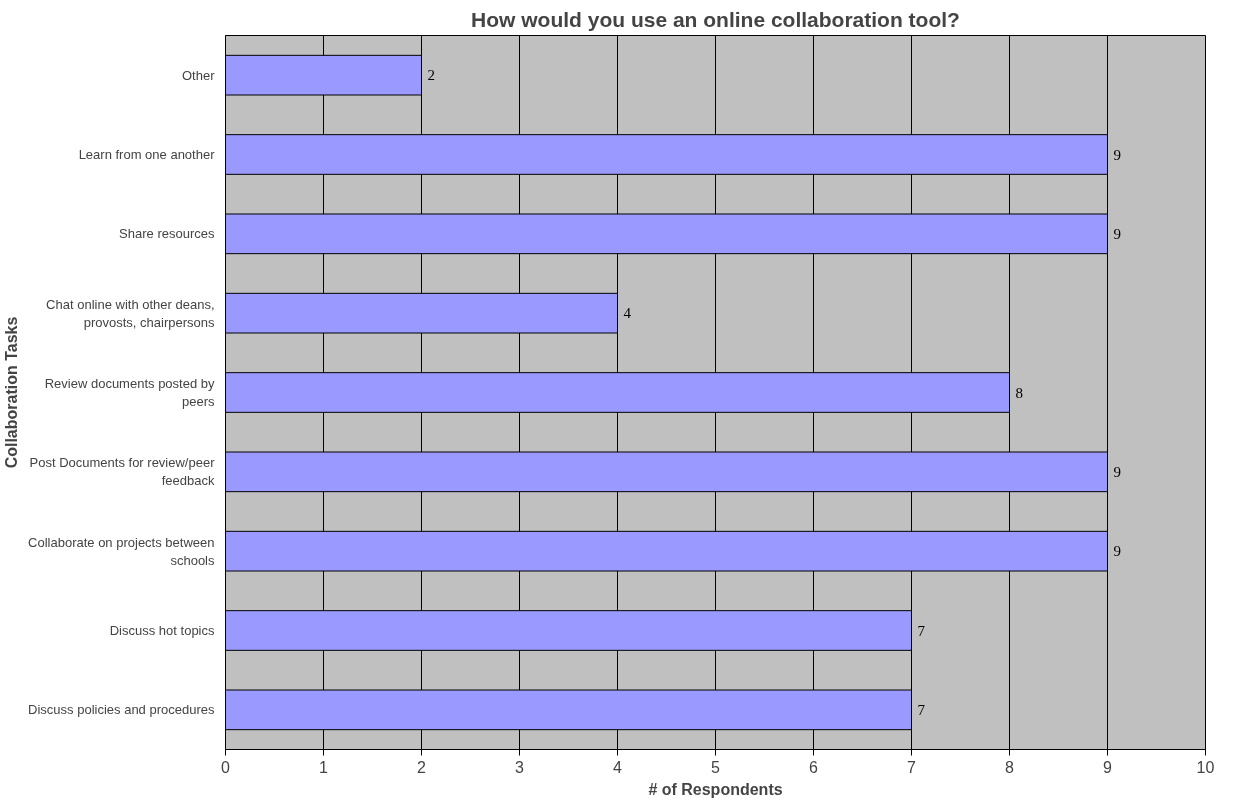 The height and width of the screenshot is (802, 1235). What do you see at coordinates (715, 19) in the screenshot?
I see `chart-title: How would you use an online collaboration tool?` at bounding box center [715, 19].